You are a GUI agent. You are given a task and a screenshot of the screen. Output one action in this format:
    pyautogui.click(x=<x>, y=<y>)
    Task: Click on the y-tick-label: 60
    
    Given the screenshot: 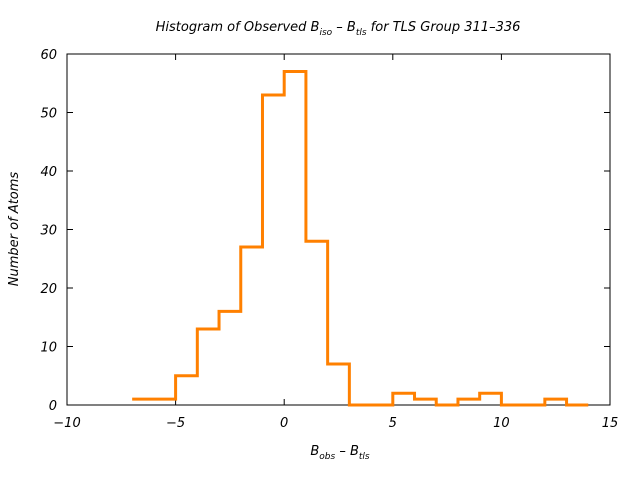 What is the action you would take?
    pyautogui.click(x=48, y=55)
    